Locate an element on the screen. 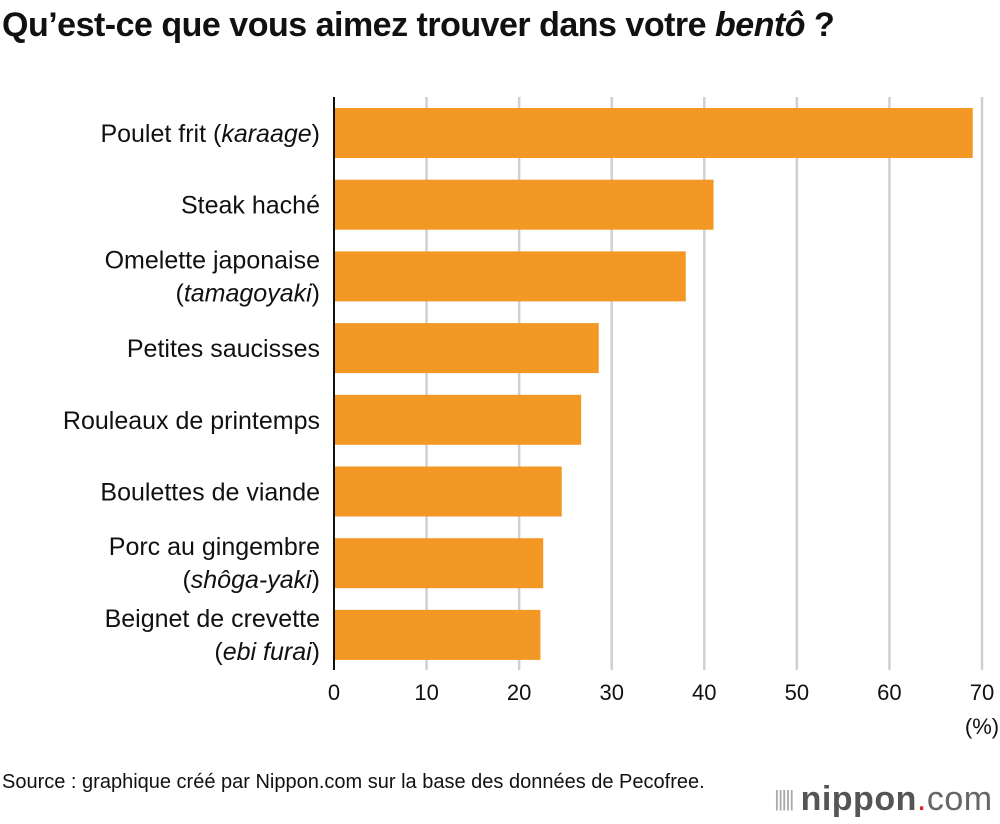 This screenshot has height=824, width=1000. category-label: Beignet de crevette (ebi furai) is located at coordinates (212, 635).